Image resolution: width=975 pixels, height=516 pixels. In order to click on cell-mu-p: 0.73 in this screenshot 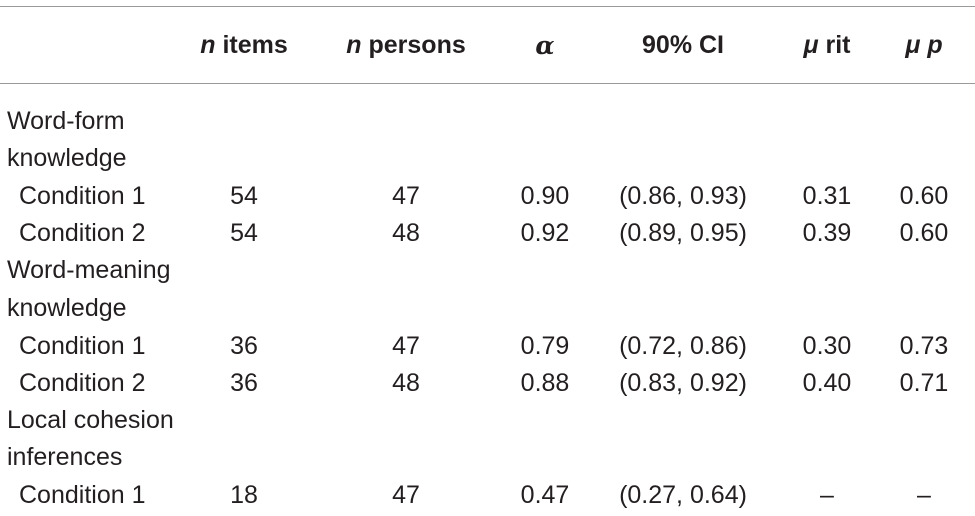, I will do `click(924, 346)`.